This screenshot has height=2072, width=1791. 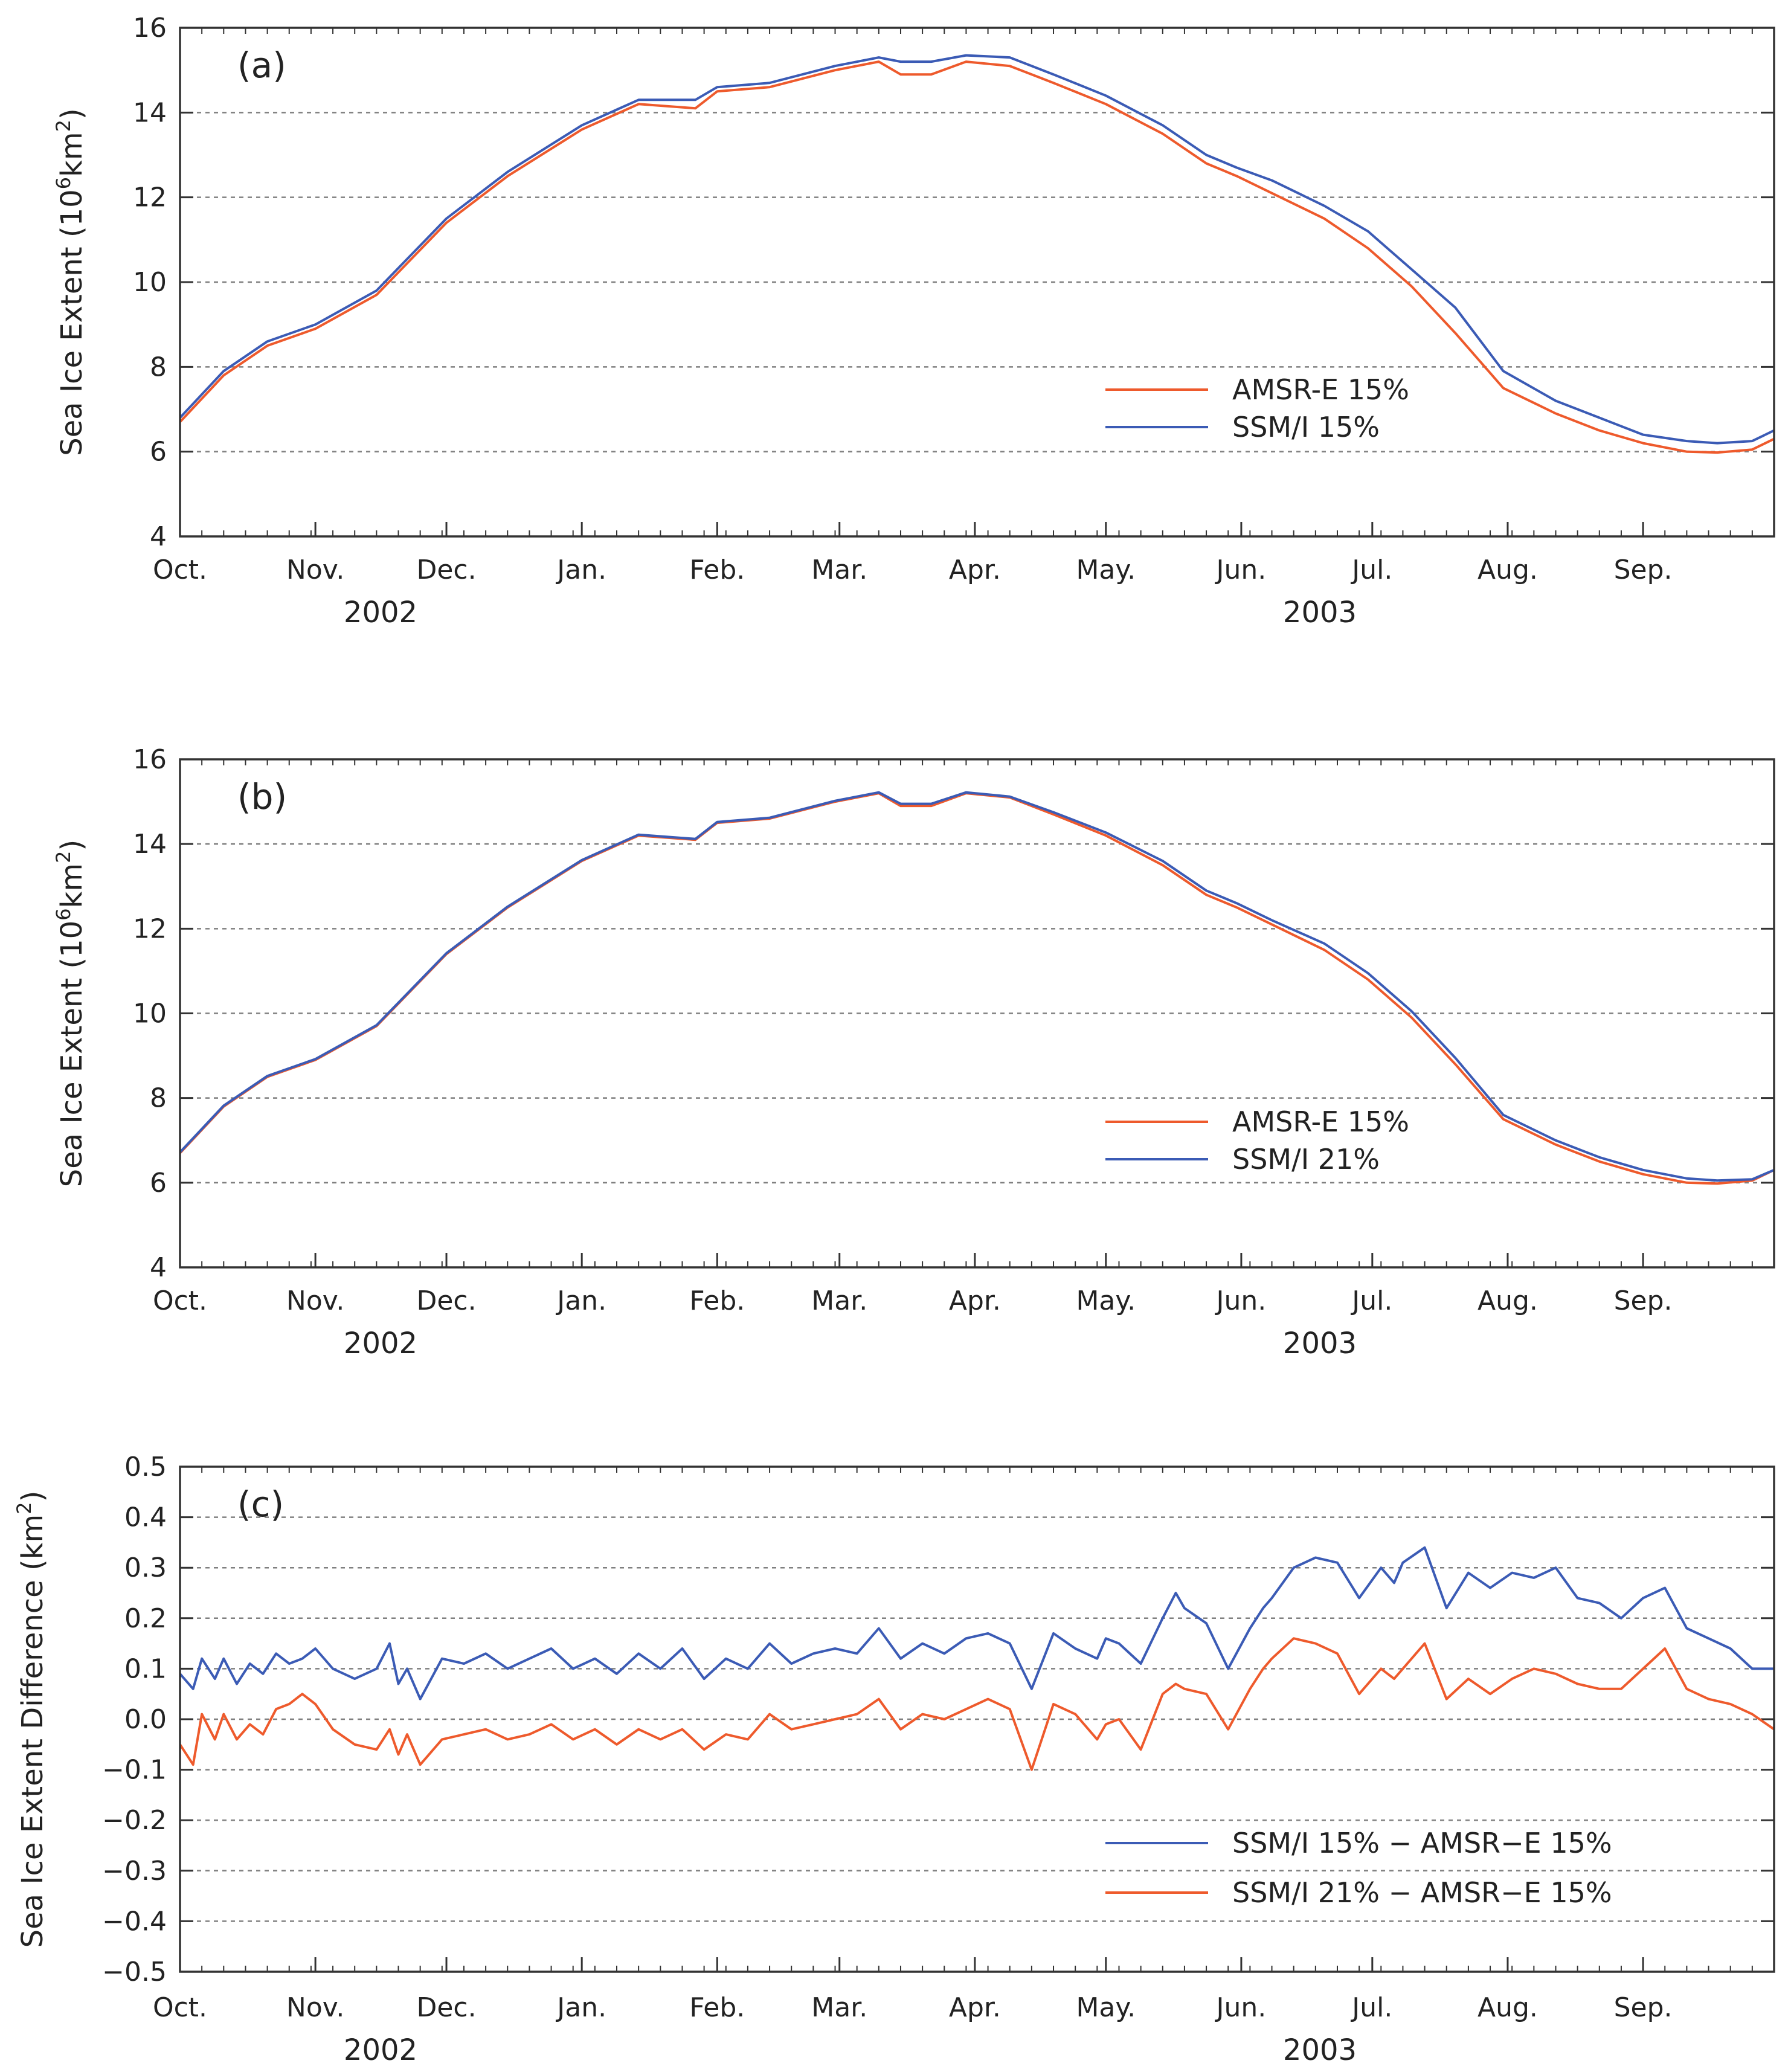 I want to click on y-tick-label: 0.2, so click(x=145, y=1619).